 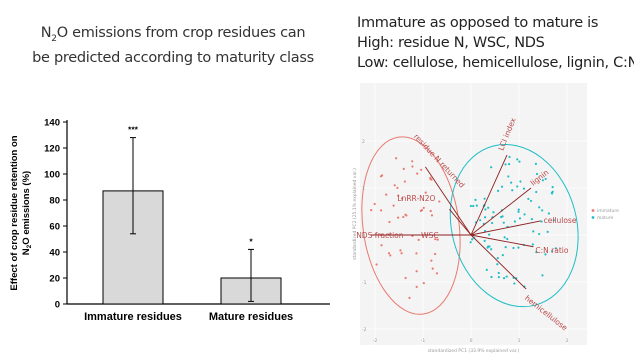 I want to click on biplot-x-tick-label: 1, so click(x=519, y=341).